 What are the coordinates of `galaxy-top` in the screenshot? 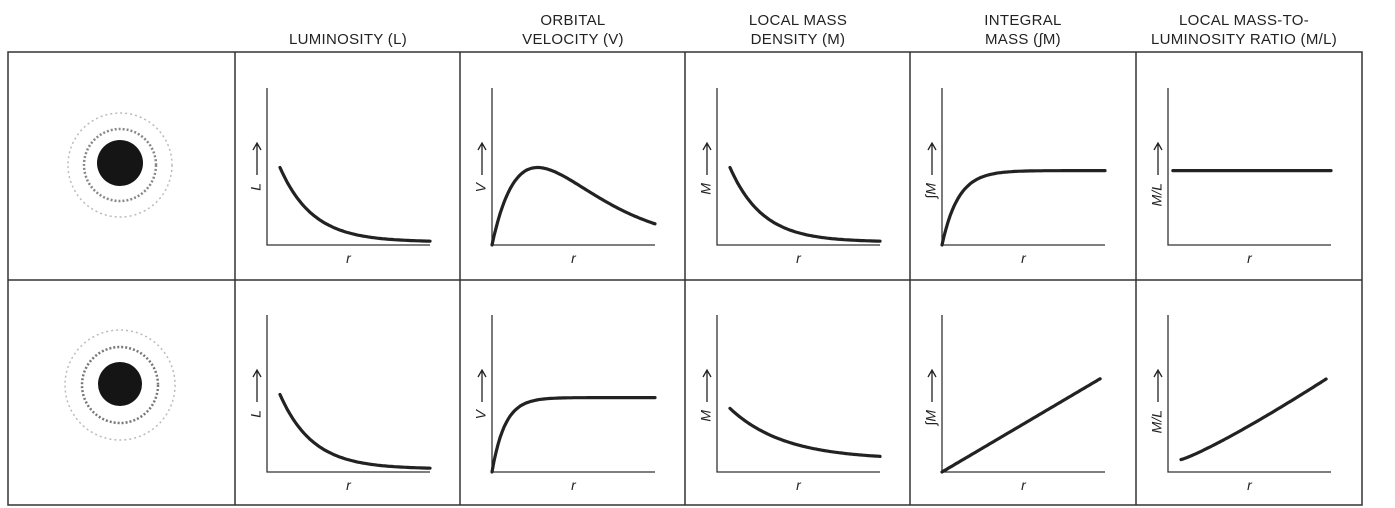 It's located at (120, 165).